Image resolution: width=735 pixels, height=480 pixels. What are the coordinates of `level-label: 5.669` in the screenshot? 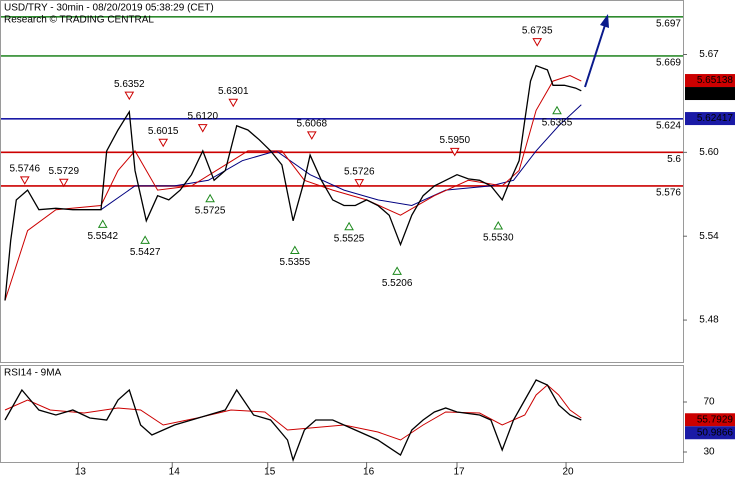 It's located at (668, 63).